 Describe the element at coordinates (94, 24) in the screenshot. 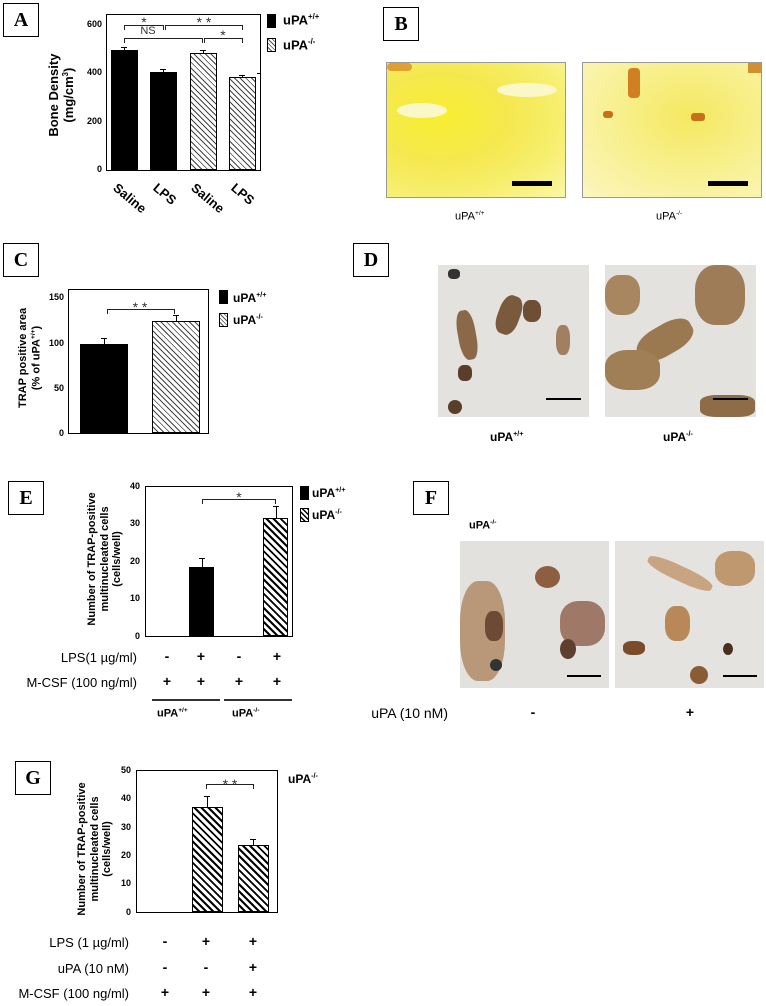

I see `ytick: 600` at that location.